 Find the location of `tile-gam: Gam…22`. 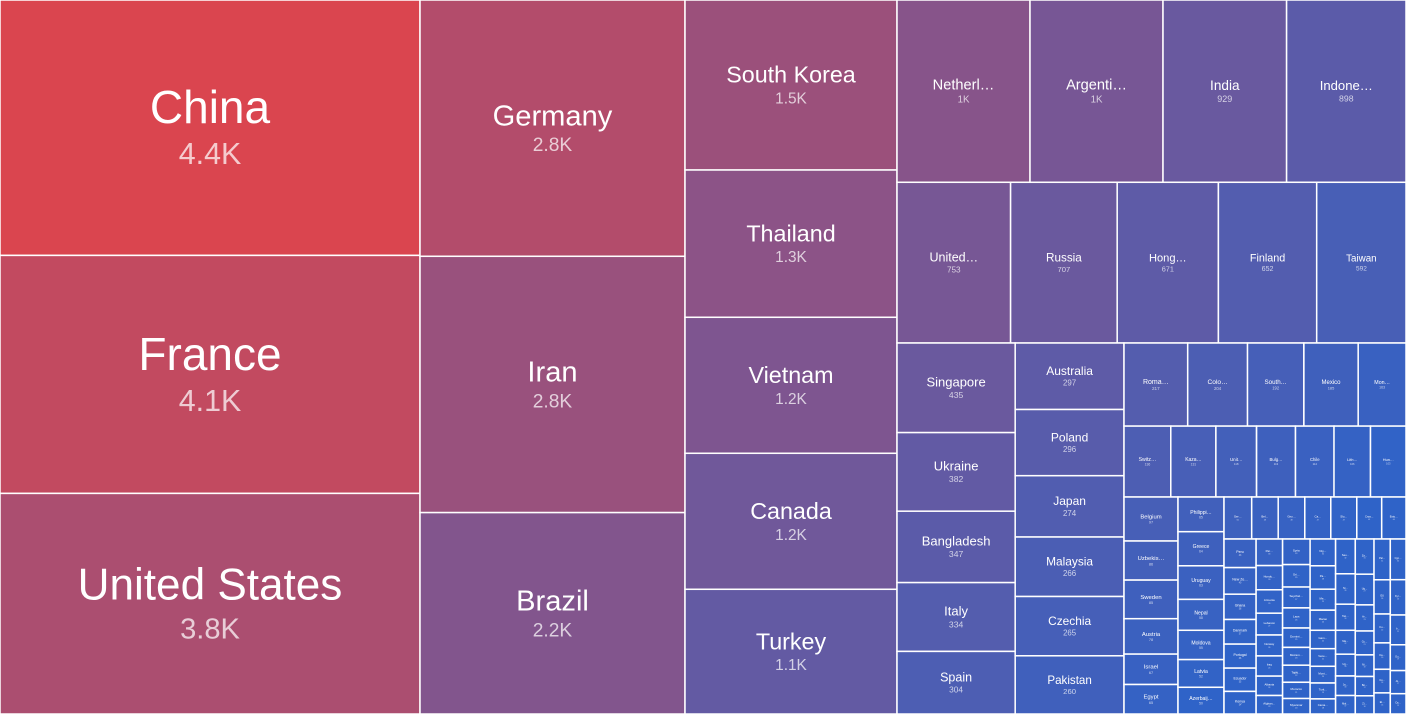

tile-gam: Gam…22 is located at coordinates (1323, 639).